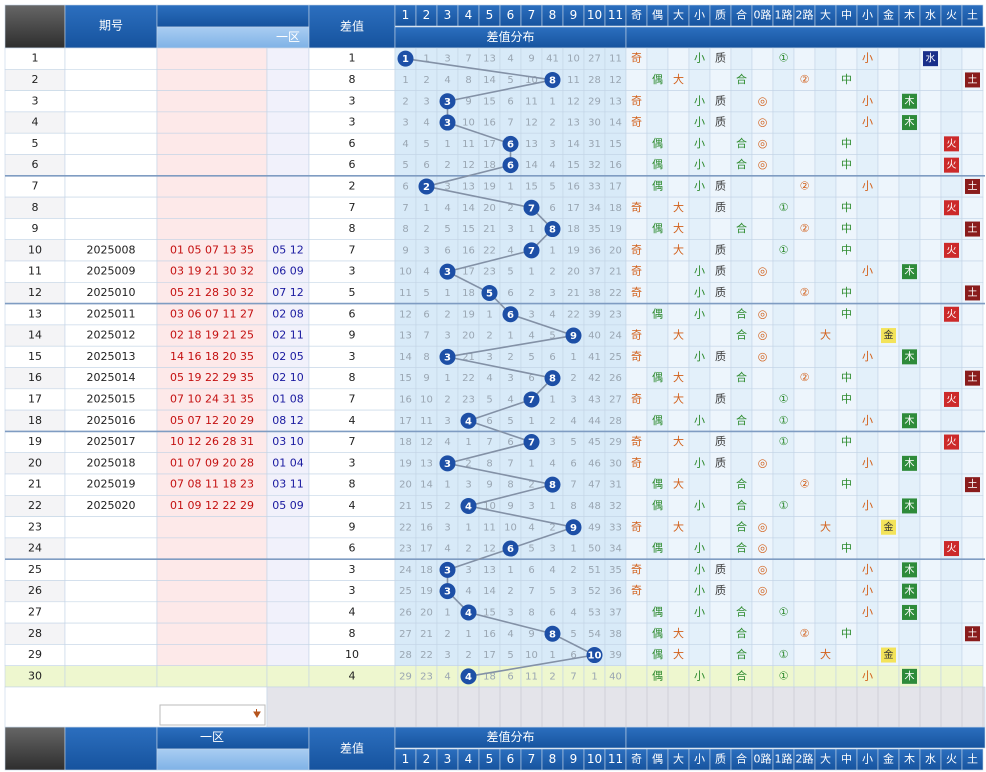 The height and width of the screenshot is (772, 986). I want to click on attribute-label: 合, so click(741, 759).